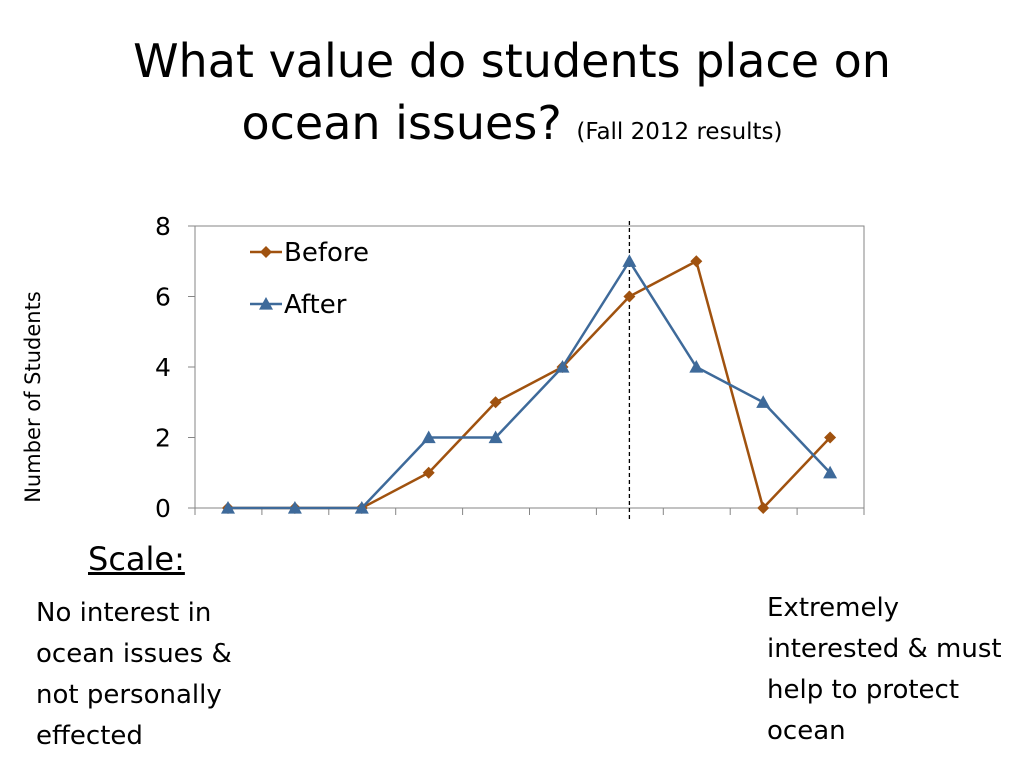 The height and width of the screenshot is (768, 1024). I want to click on x-tick-label: 6, so click(562, 538).